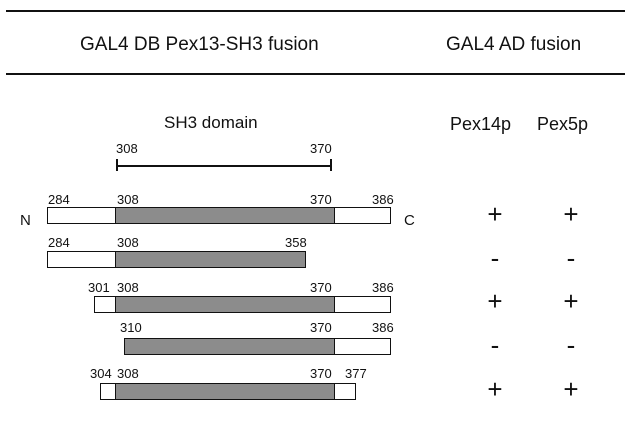  I want to click on construct-3-n-flank, so click(105, 304).